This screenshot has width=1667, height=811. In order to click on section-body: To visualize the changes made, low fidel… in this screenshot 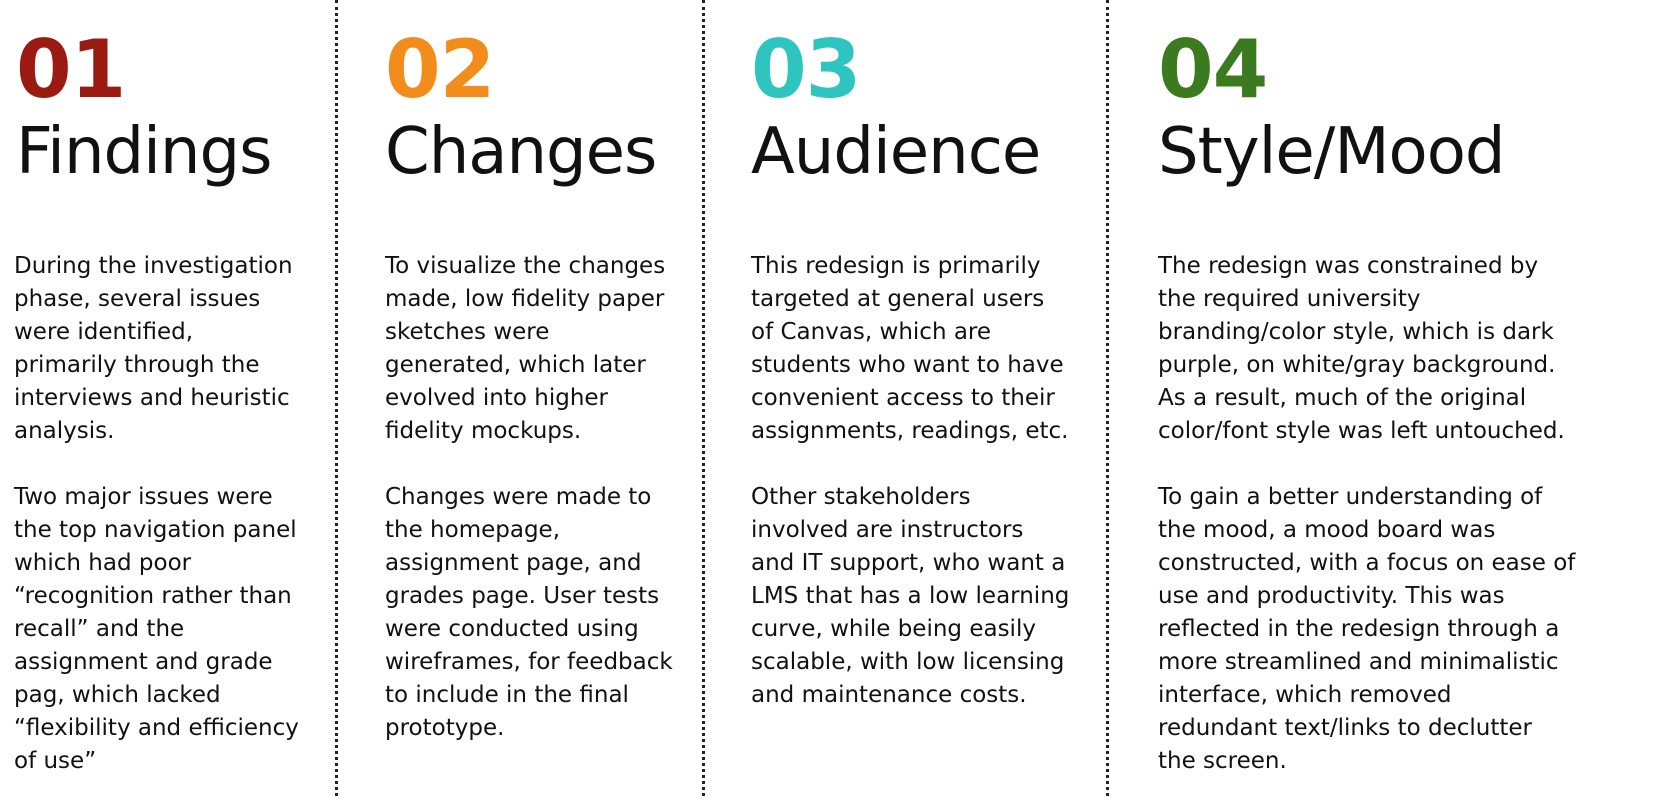, I will do `click(537, 514)`.